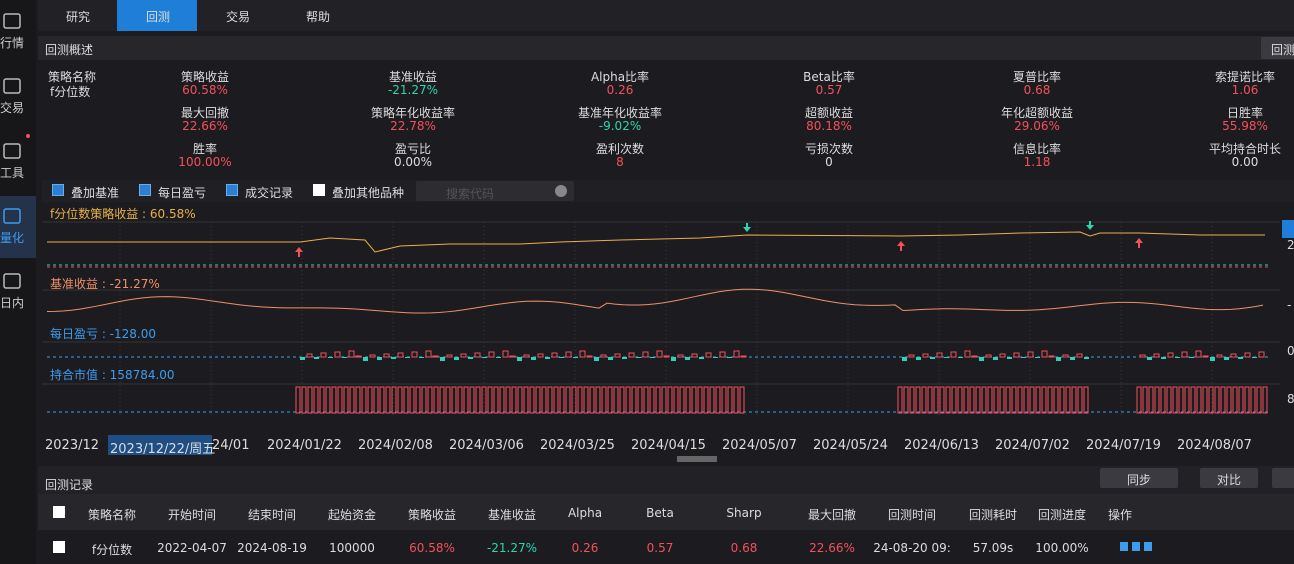 Image resolution: width=1294 pixels, height=564 pixels. Describe the element at coordinates (78, 17) in the screenshot. I see `tab: 研究` at that location.